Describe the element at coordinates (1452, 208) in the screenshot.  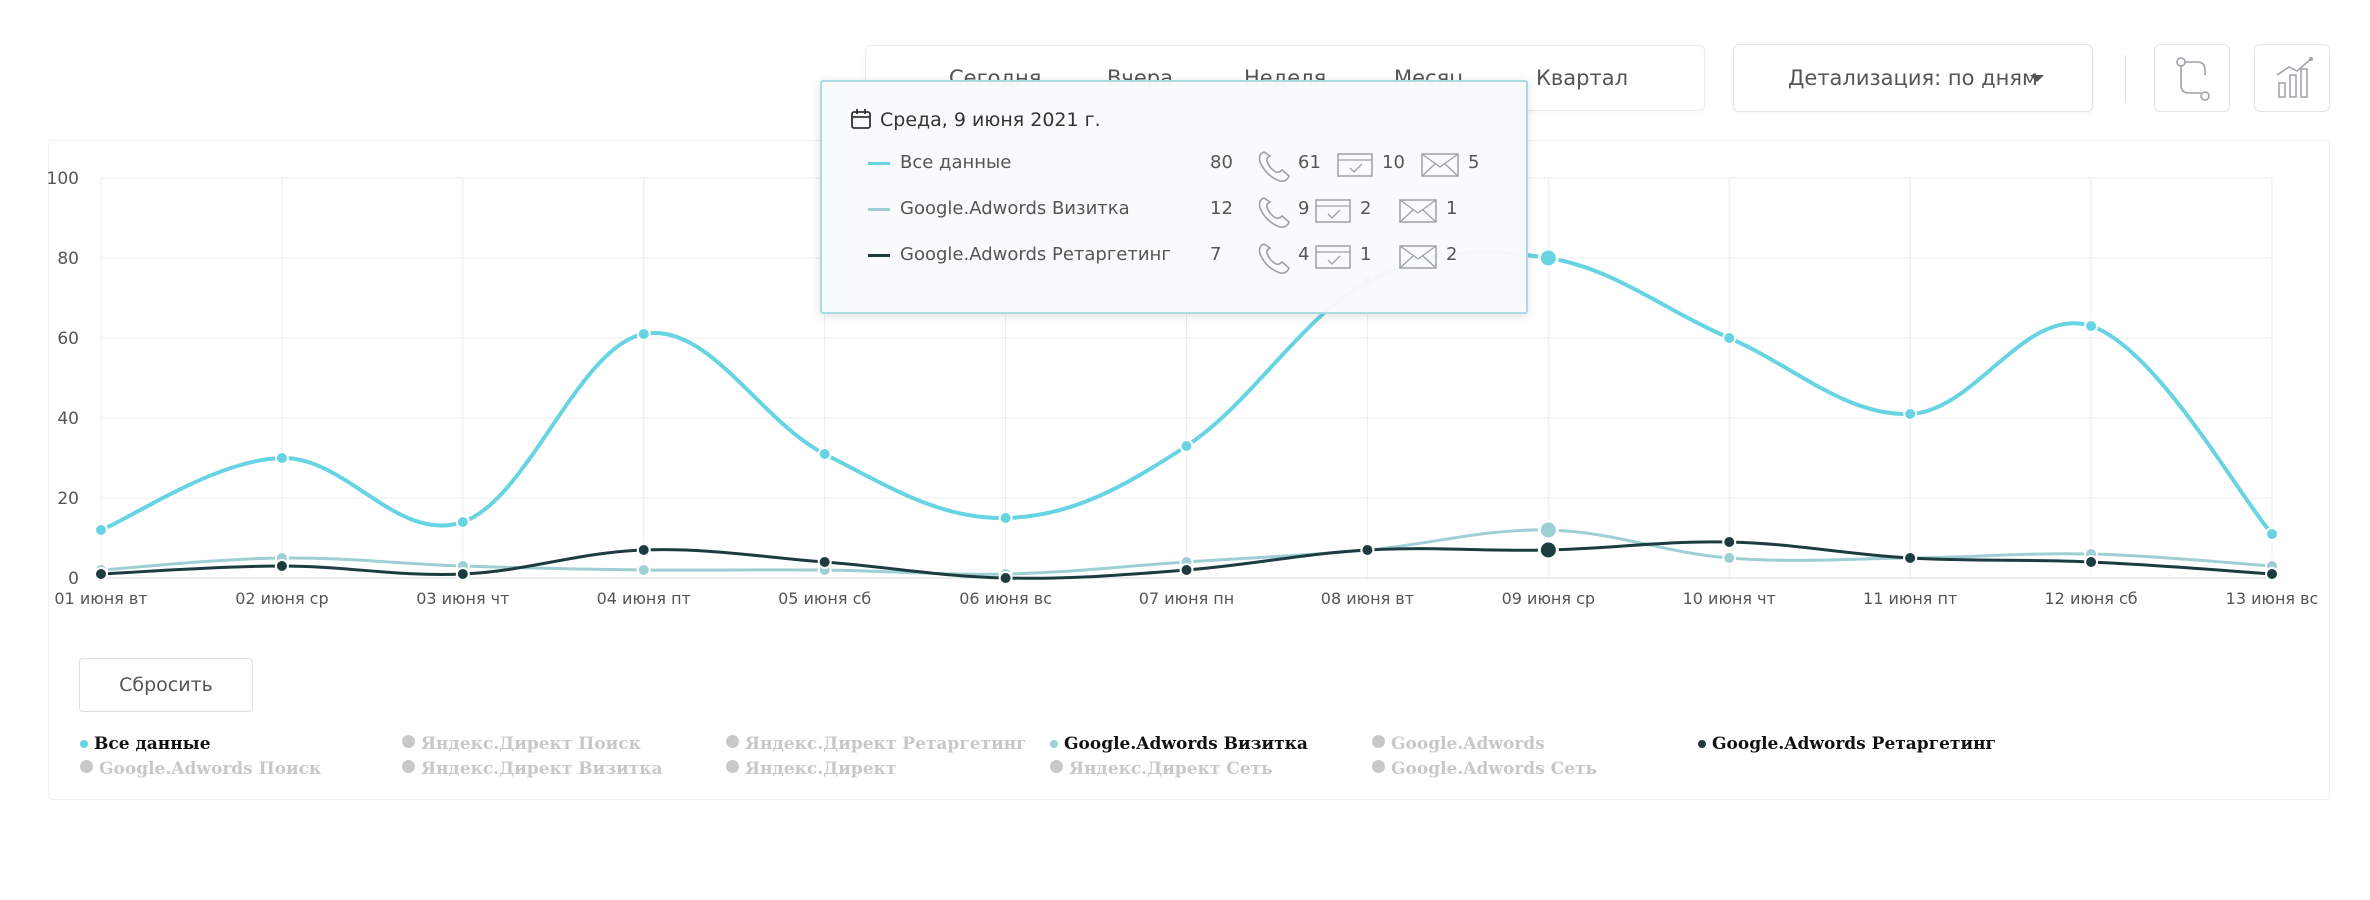
I see `tooltip-emails: 1` at that location.